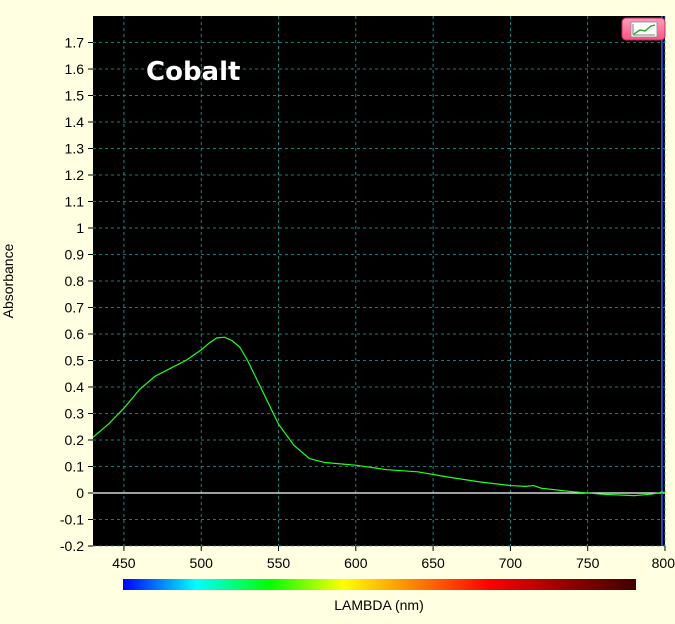 This screenshot has height=624, width=675. Describe the element at coordinates (75, 175) in the screenshot. I see `y-tick-label: 1.2` at that location.